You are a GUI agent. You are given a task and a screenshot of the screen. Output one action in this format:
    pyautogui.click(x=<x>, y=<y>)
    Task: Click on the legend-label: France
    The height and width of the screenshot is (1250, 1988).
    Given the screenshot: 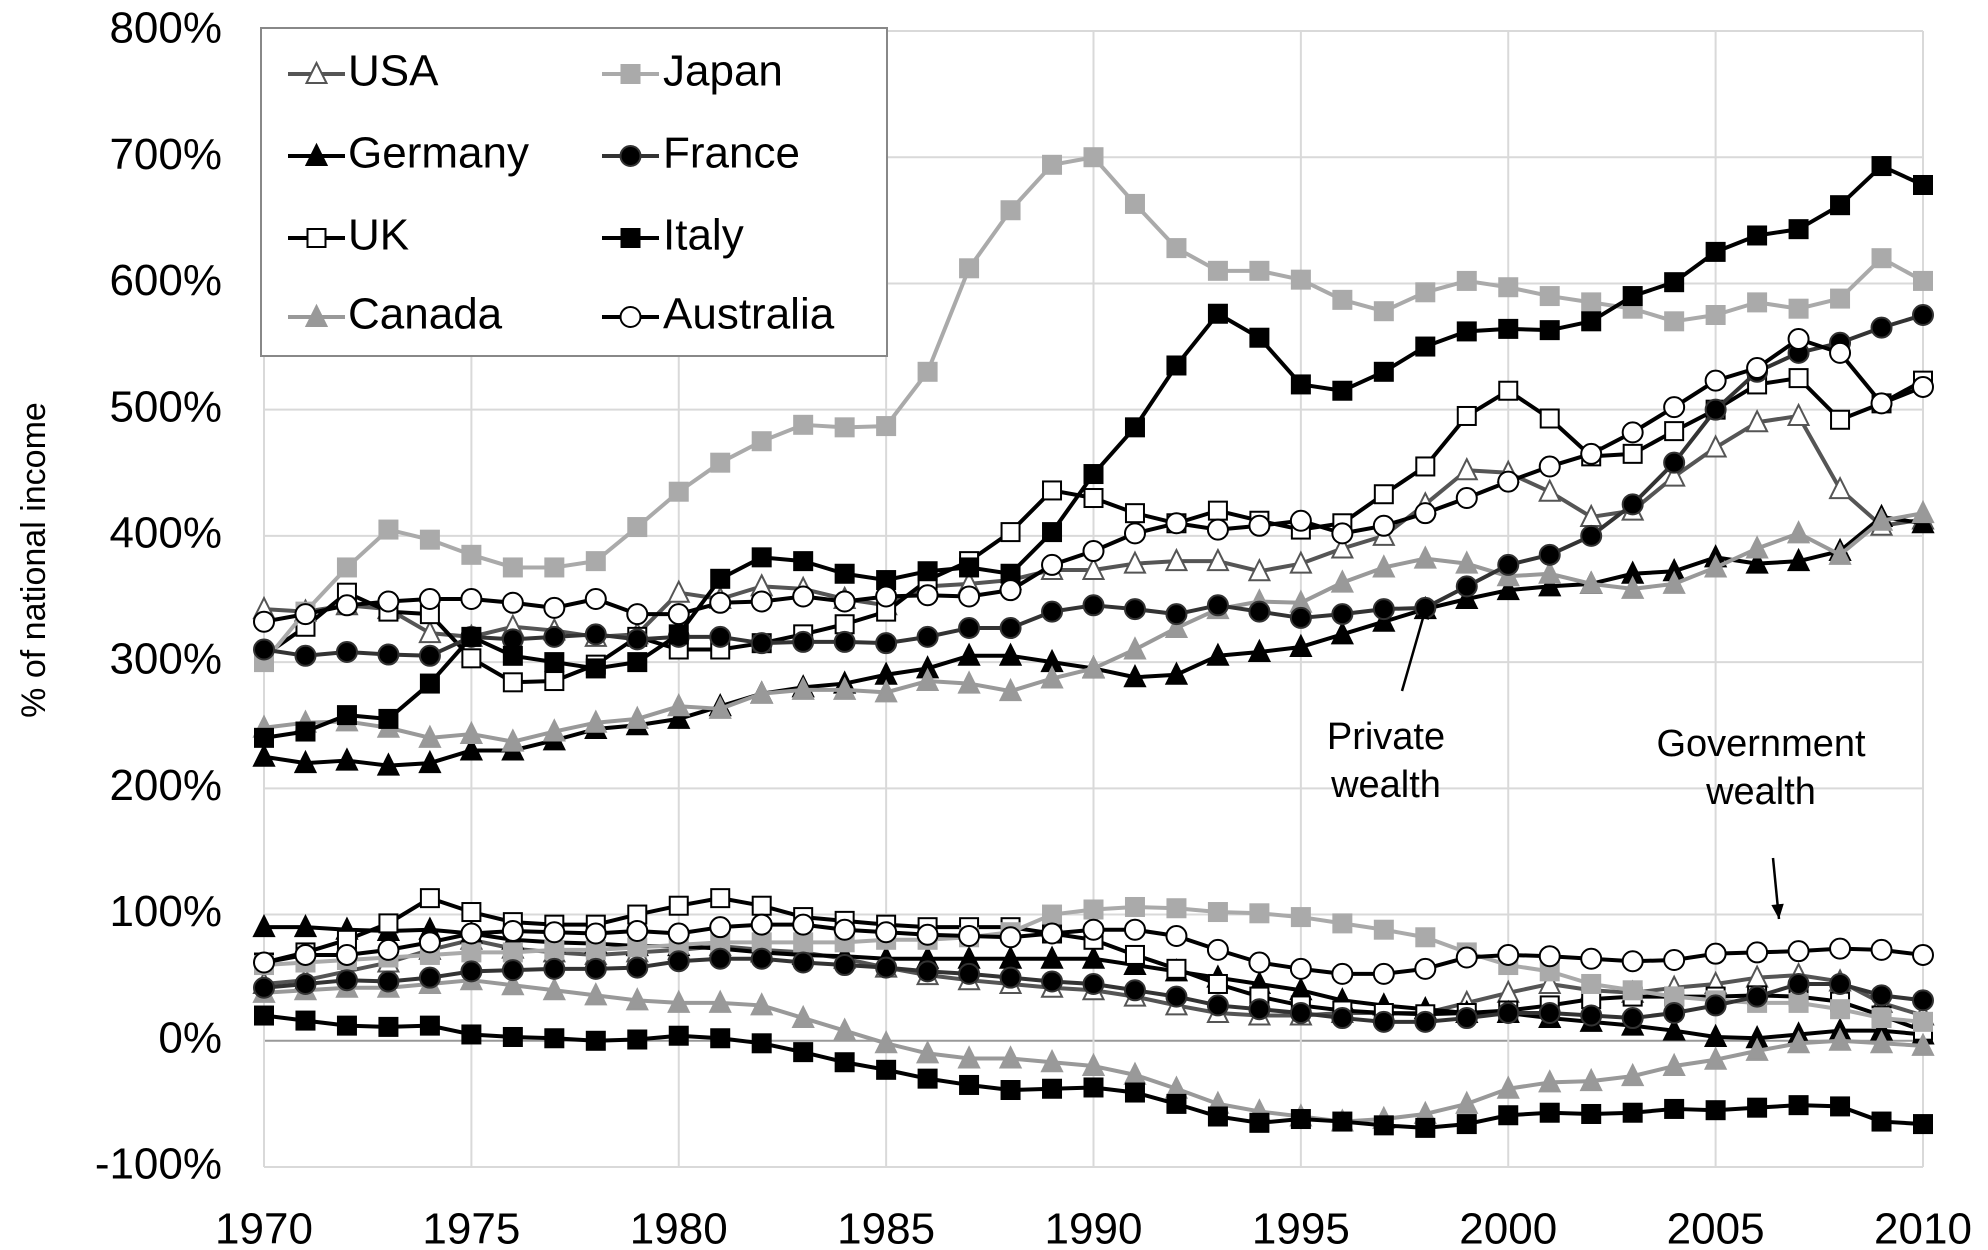 What is the action you would take?
    pyautogui.click(x=731, y=153)
    